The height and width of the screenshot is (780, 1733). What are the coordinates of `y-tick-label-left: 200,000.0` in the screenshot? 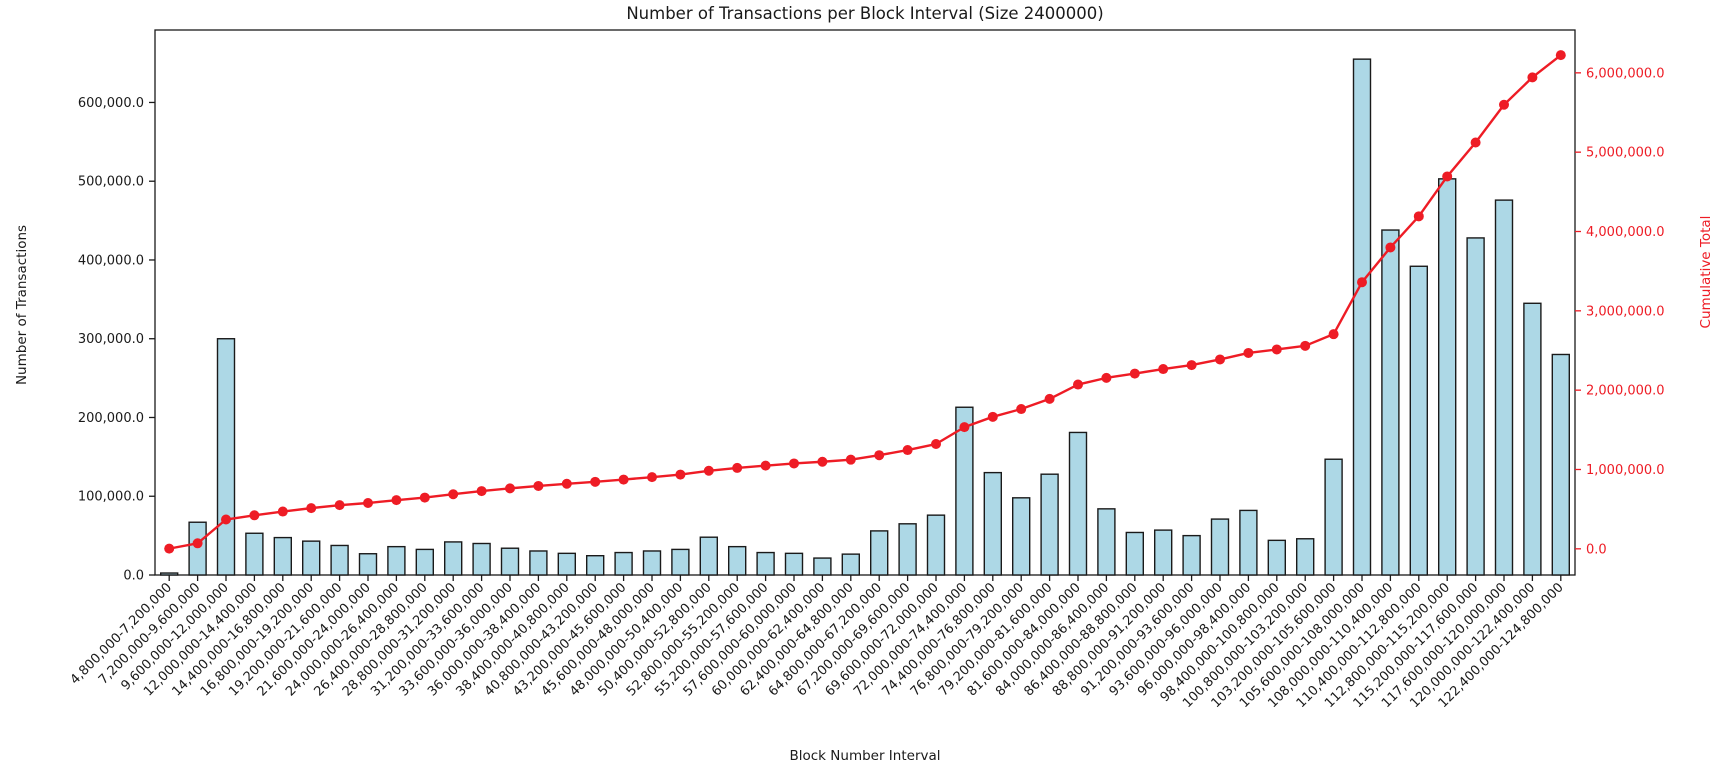 It's located at (111, 418).